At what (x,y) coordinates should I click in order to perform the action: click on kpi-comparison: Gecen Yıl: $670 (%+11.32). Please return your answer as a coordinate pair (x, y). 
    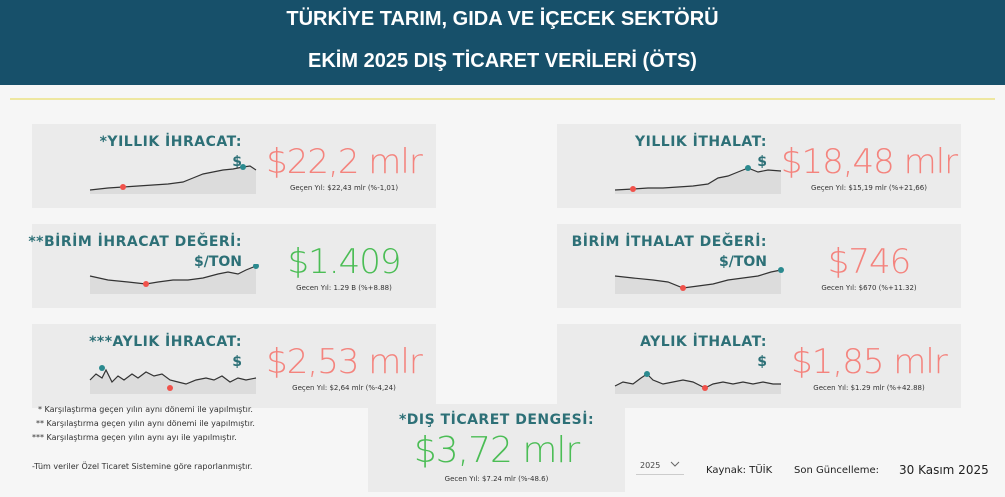
    Looking at the image, I should click on (869, 288).